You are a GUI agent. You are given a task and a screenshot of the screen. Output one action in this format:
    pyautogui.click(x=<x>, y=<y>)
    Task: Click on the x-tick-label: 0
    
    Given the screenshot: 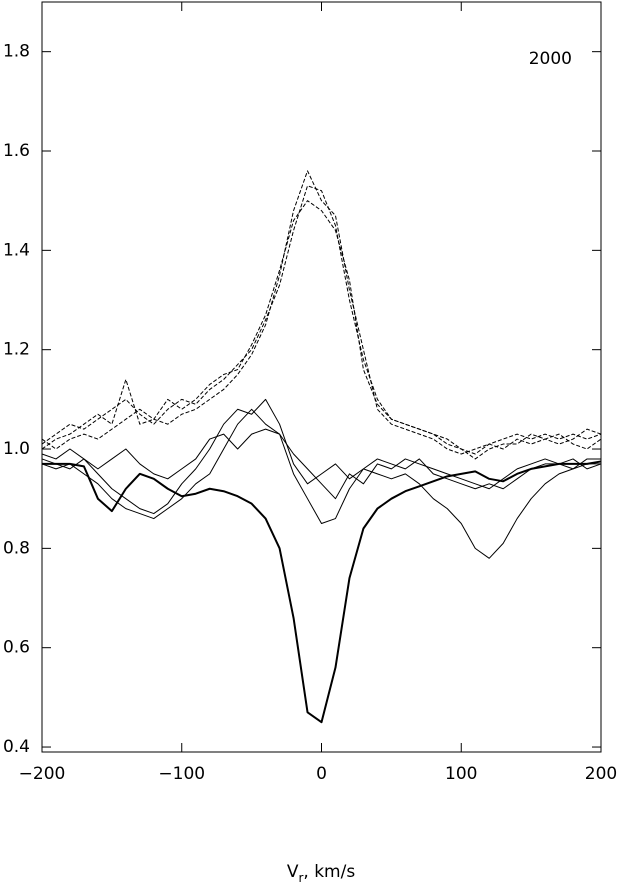 What is the action you would take?
    pyautogui.click(x=321, y=774)
    